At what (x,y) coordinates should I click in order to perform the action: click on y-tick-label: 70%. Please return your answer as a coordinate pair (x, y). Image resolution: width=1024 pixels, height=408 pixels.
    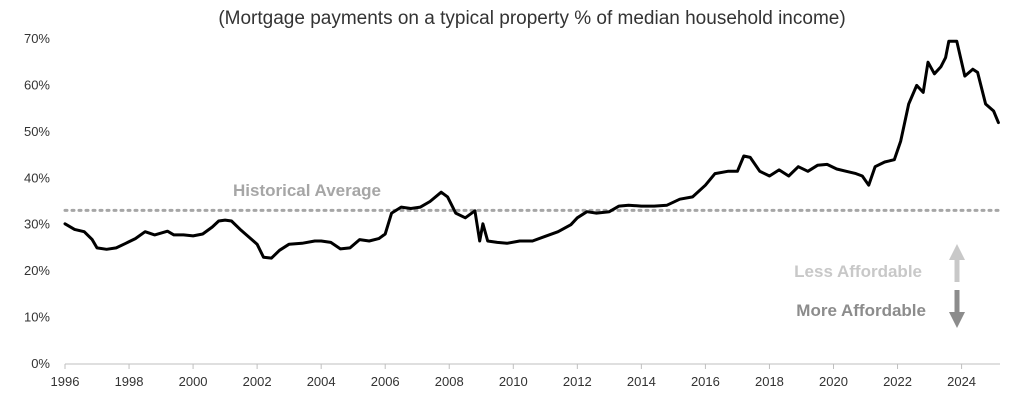
    Looking at the image, I should click on (37, 38).